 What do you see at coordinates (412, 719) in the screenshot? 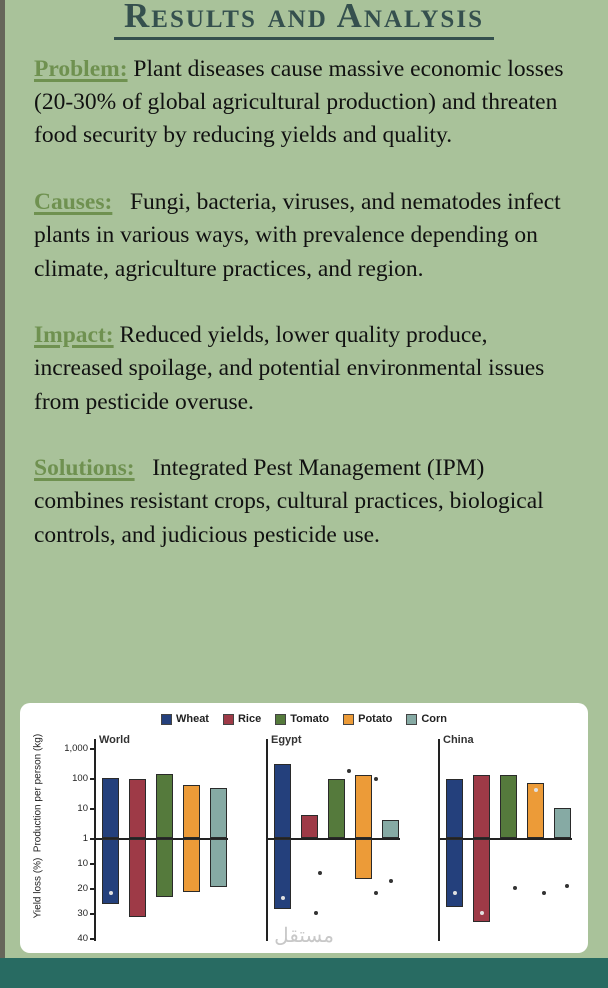
I see `legend-swatch-corn` at bounding box center [412, 719].